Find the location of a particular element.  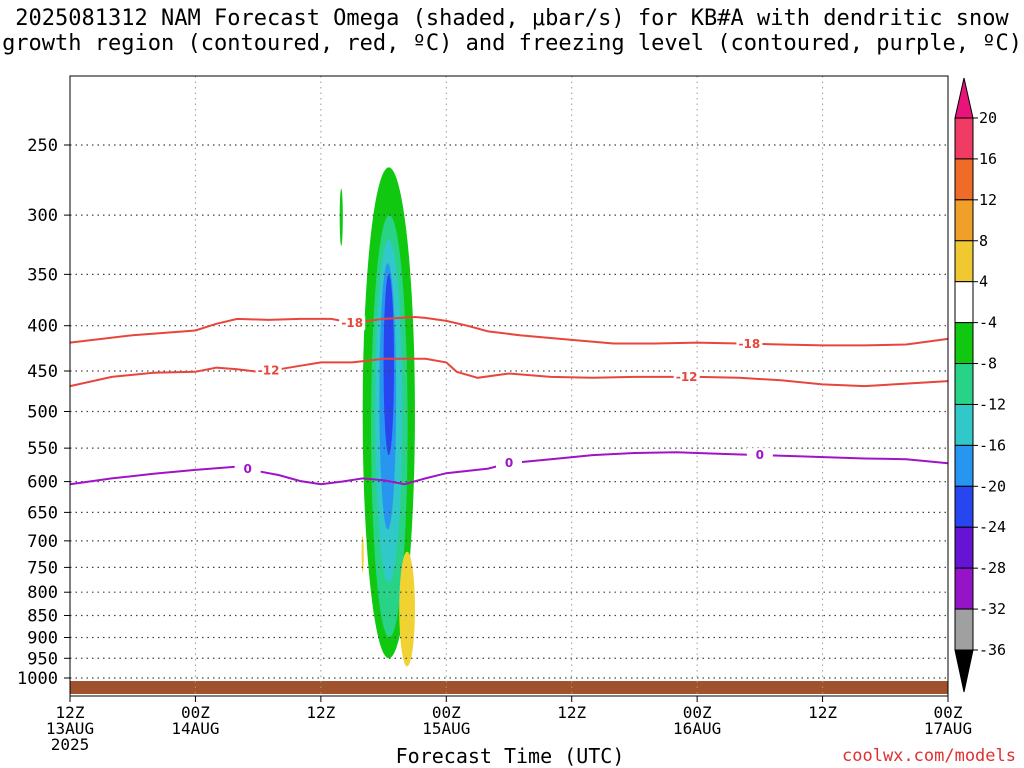

y-tick-label-800: 800 is located at coordinates (42, 593).